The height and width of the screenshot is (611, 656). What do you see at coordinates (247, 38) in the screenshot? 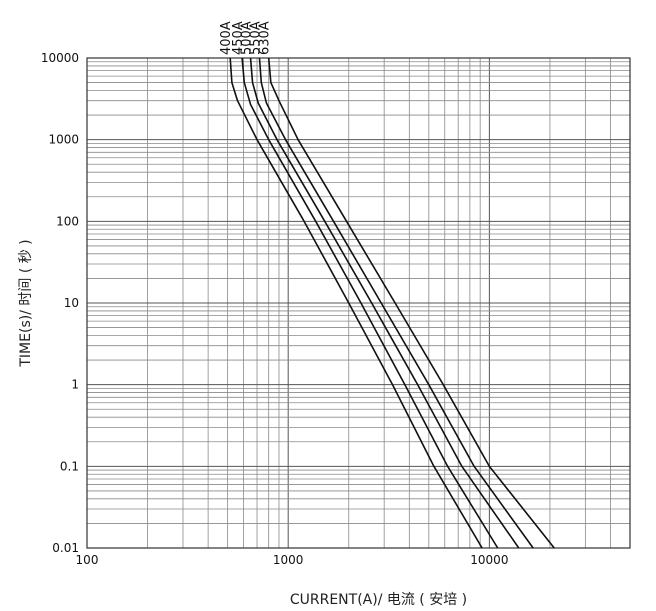
I see `series-label: 500A` at bounding box center [247, 38].